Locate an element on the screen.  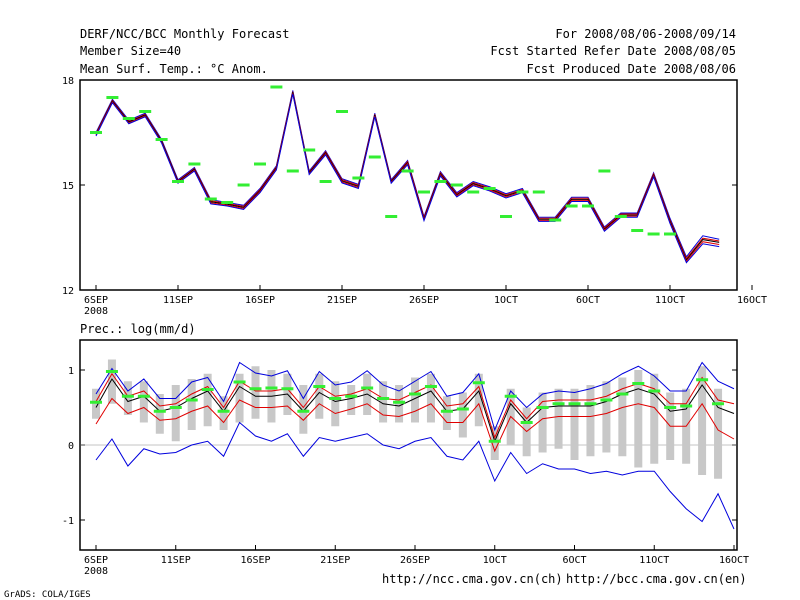
y-tick-label: 0 is located at coordinates (71, 446).